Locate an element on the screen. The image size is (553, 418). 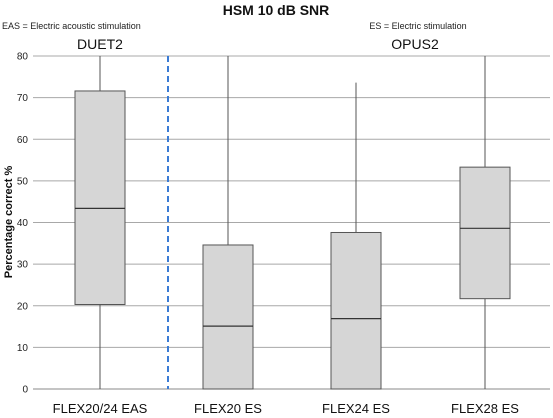
y-tick-labels: 0 10 20 30 40 50 60 70 80 is located at coordinates (23, 224).